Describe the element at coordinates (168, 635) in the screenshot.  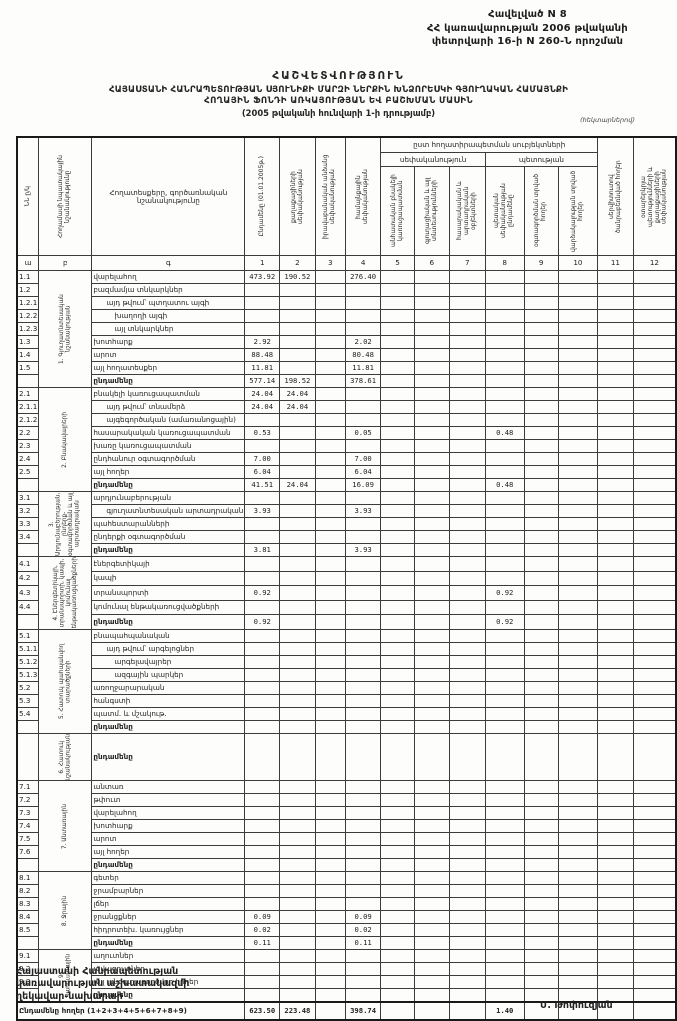
I see `row-label: բնապահպանական` at that location.